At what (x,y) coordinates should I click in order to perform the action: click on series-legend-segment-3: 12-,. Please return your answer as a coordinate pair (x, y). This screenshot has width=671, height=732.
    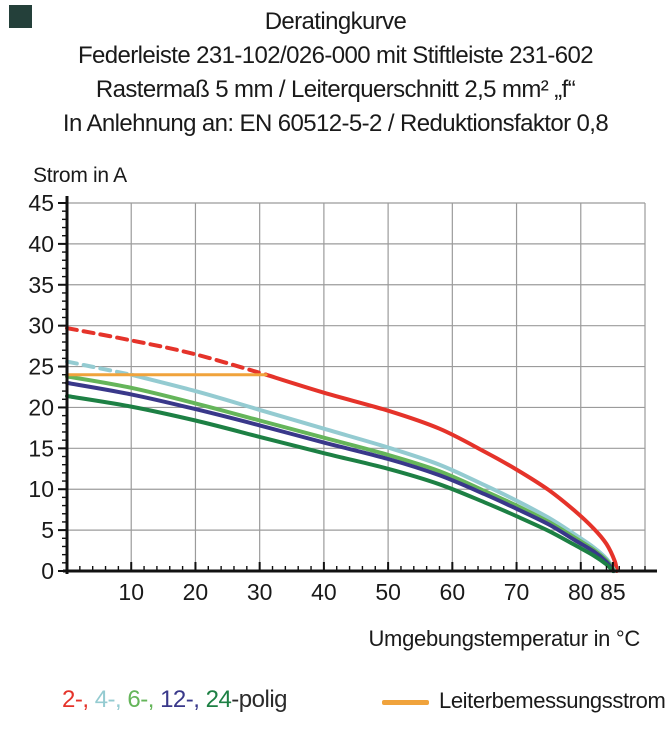
    Looking at the image, I should click on (183, 699).